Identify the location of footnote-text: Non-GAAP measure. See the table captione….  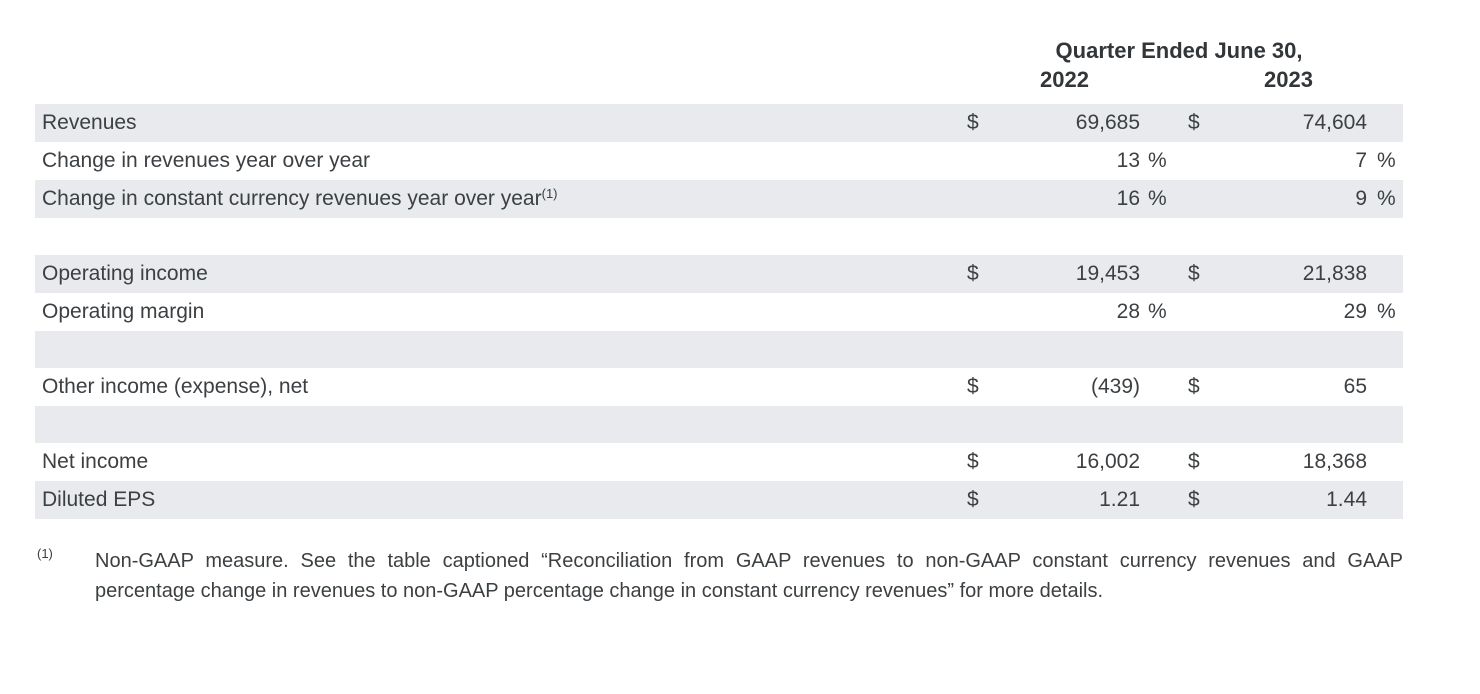
(749, 576).